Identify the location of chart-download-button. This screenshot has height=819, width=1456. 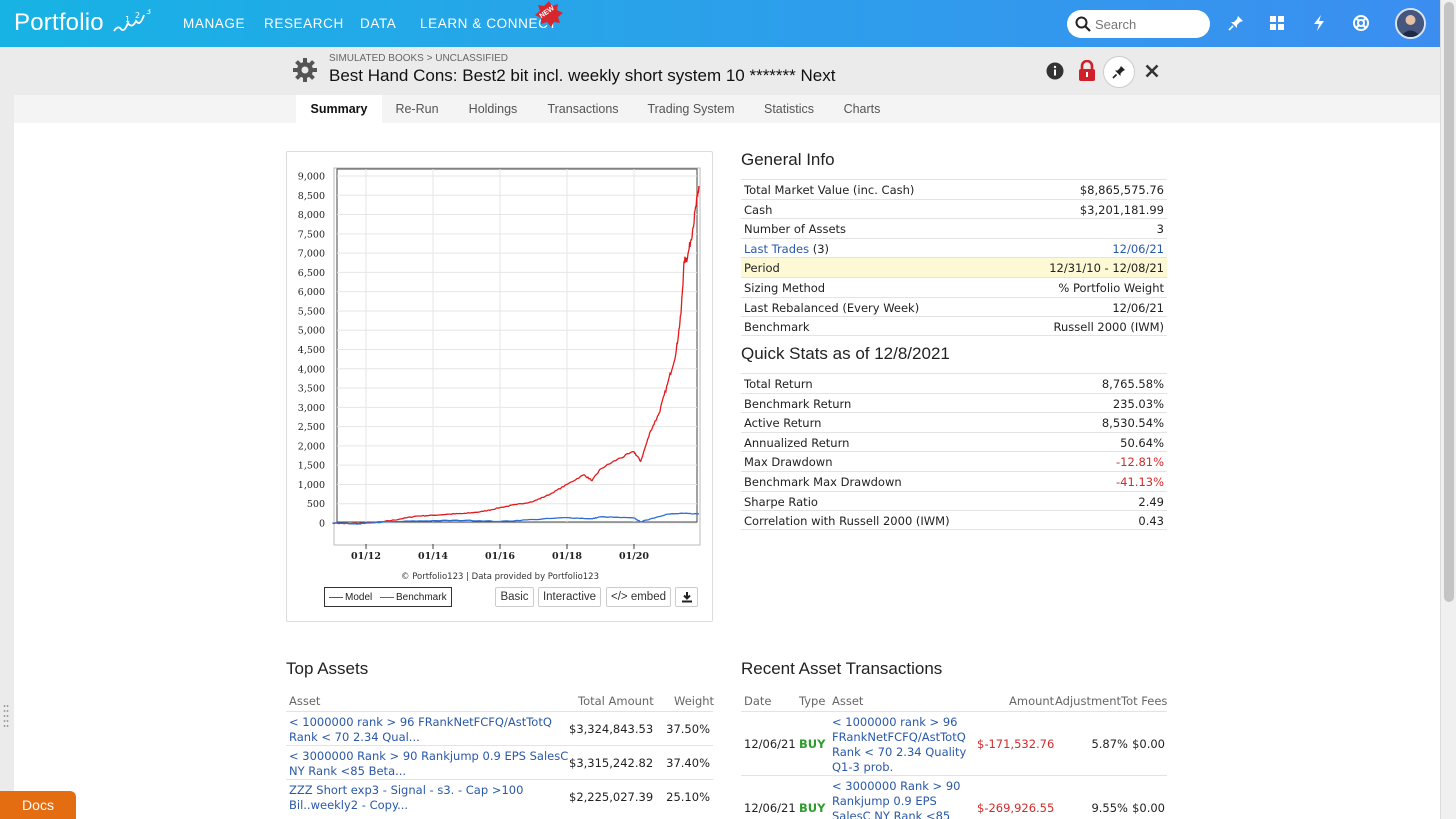
(686, 597).